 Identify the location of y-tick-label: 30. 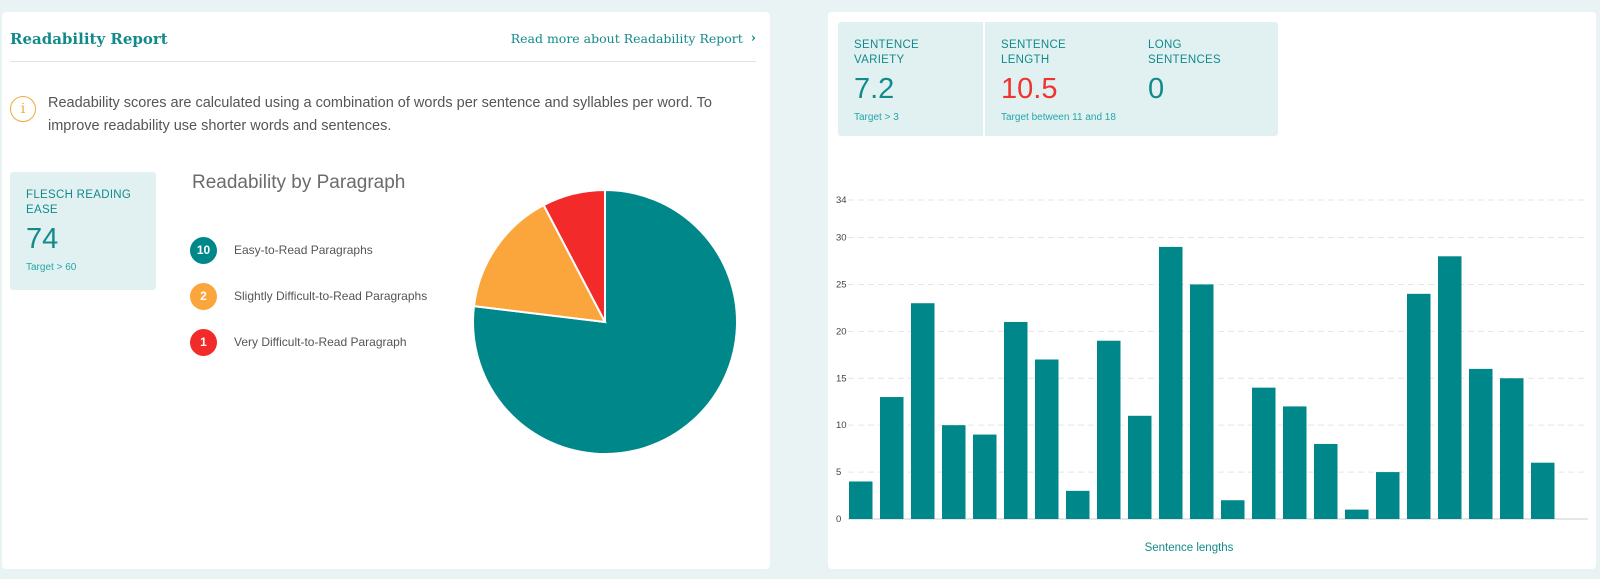
(841, 238).